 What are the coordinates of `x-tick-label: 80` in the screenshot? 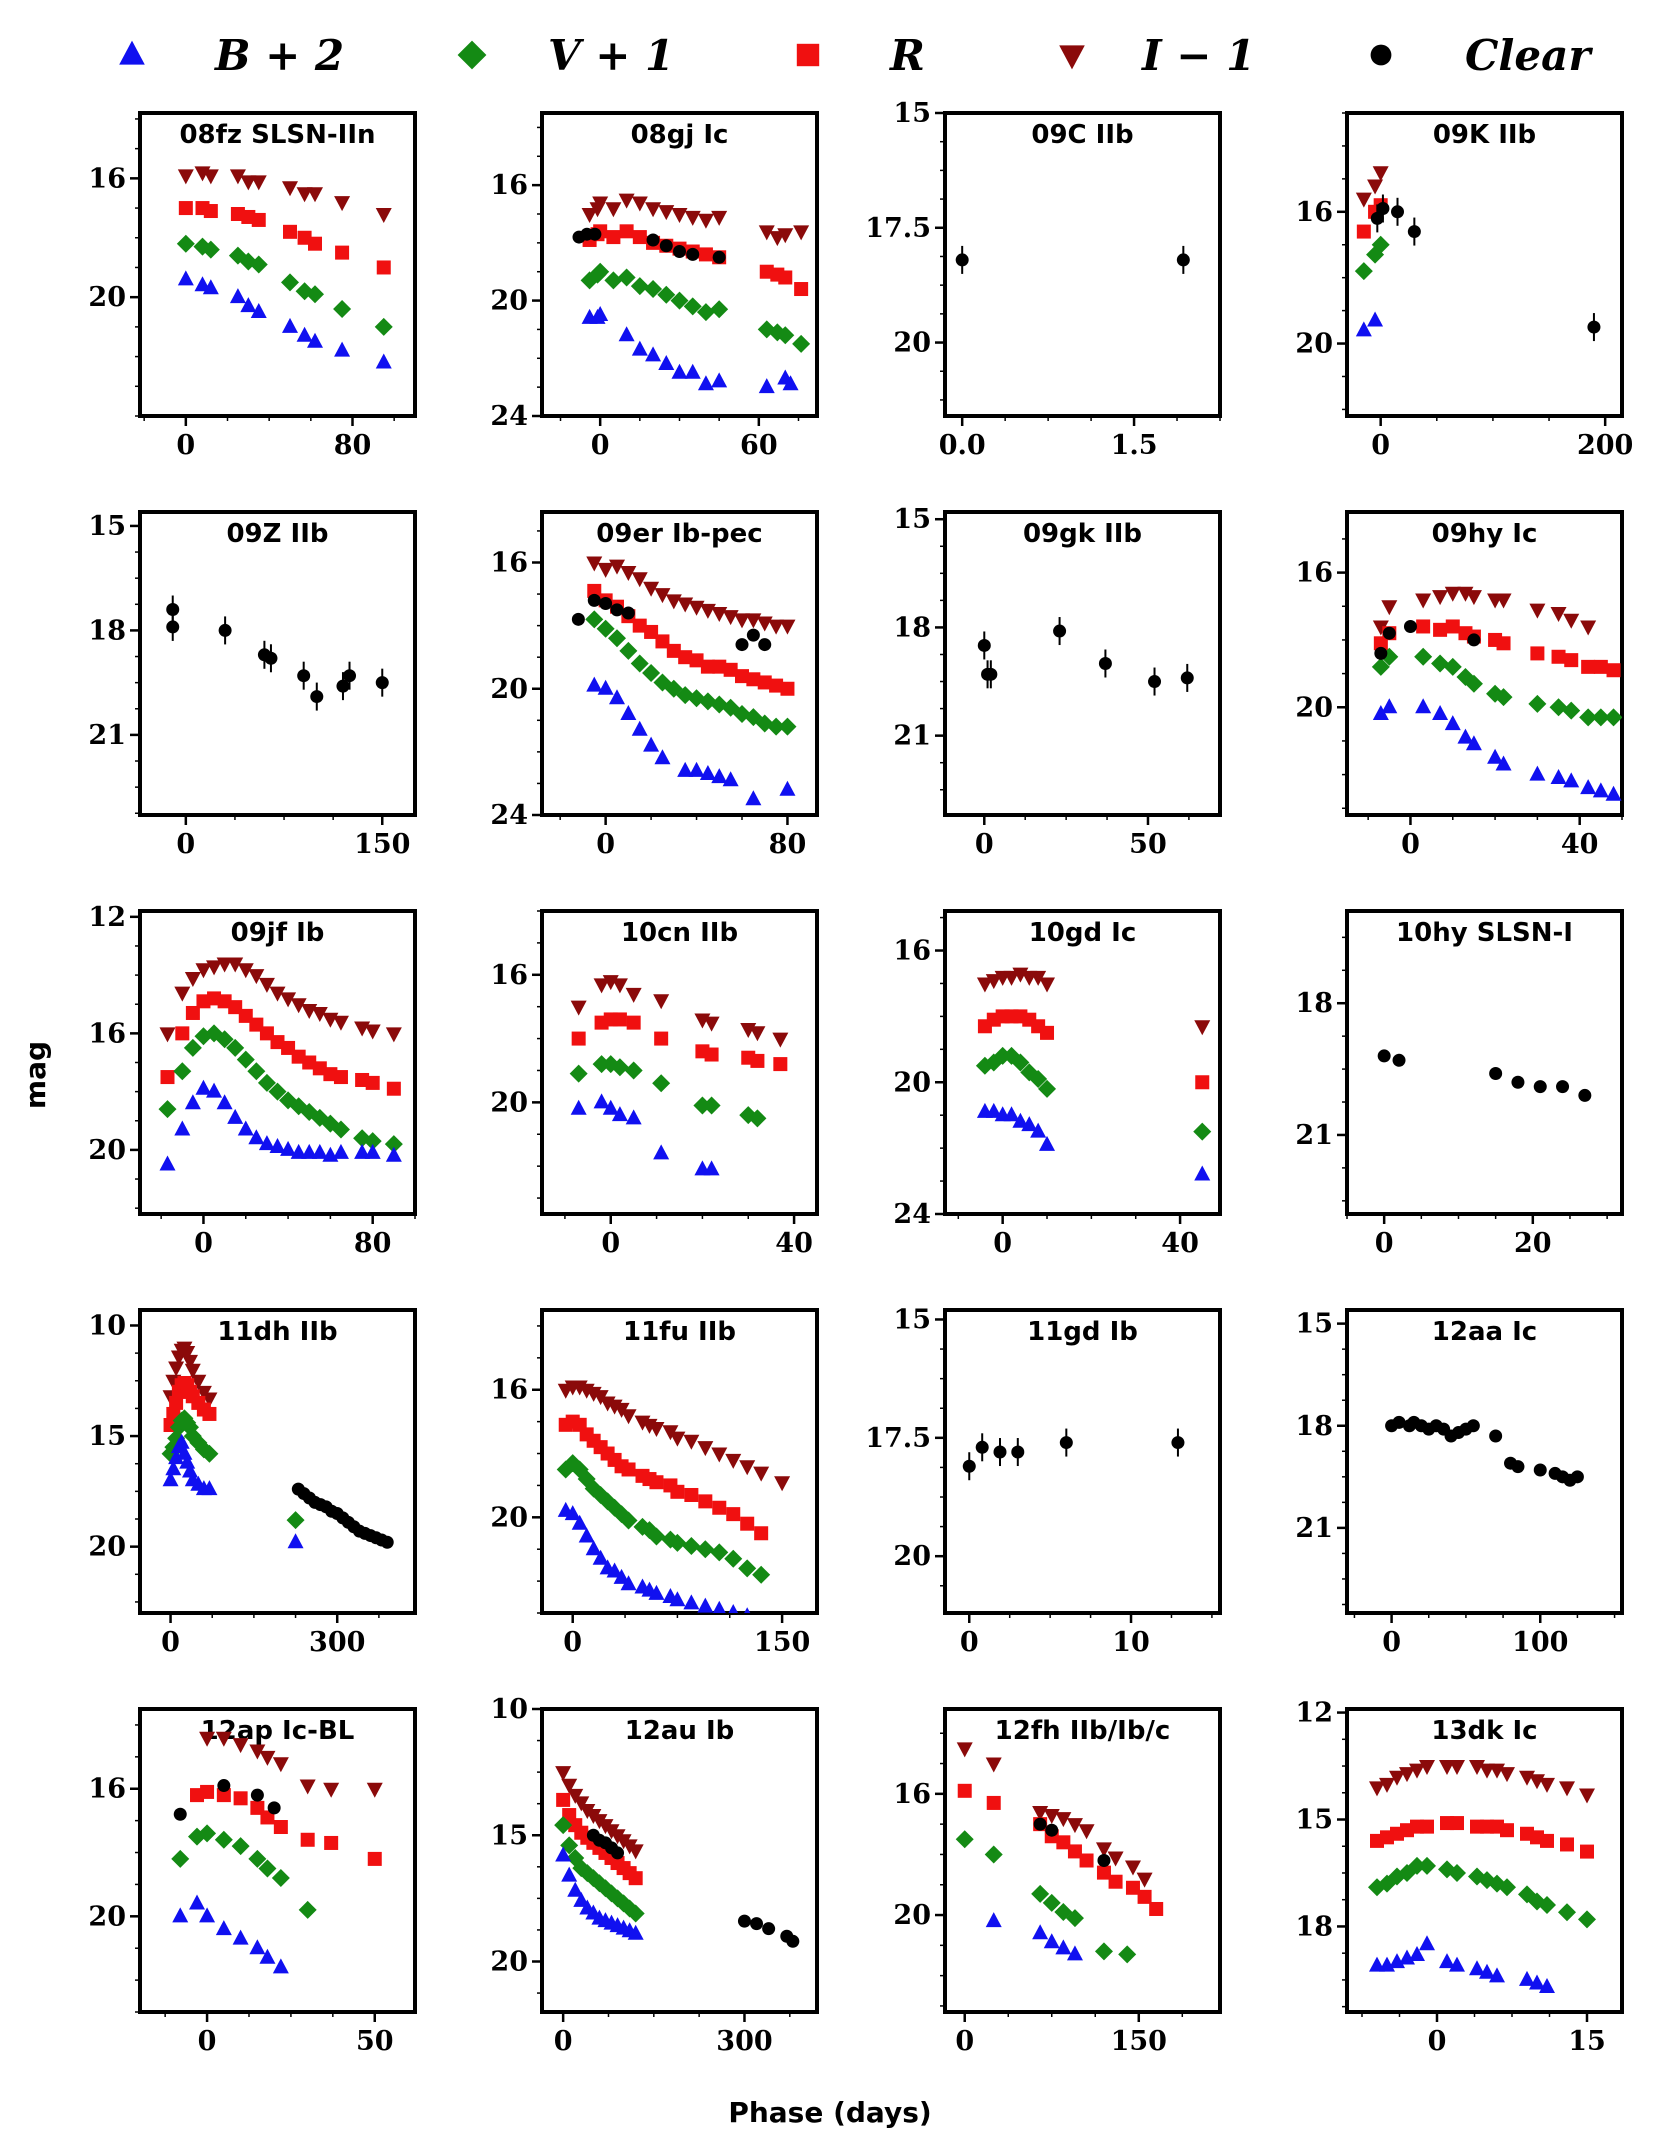 It's located at (788, 844).